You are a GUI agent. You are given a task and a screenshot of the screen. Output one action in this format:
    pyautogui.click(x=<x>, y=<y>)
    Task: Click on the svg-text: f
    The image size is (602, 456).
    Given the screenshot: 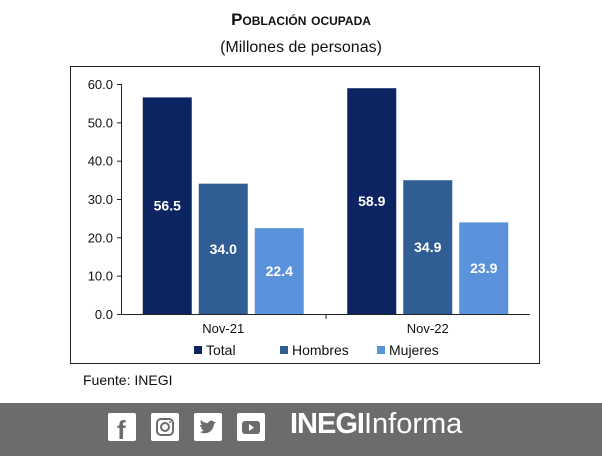 What is the action you would take?
    pyautogui.click(x=121, y=428)
    